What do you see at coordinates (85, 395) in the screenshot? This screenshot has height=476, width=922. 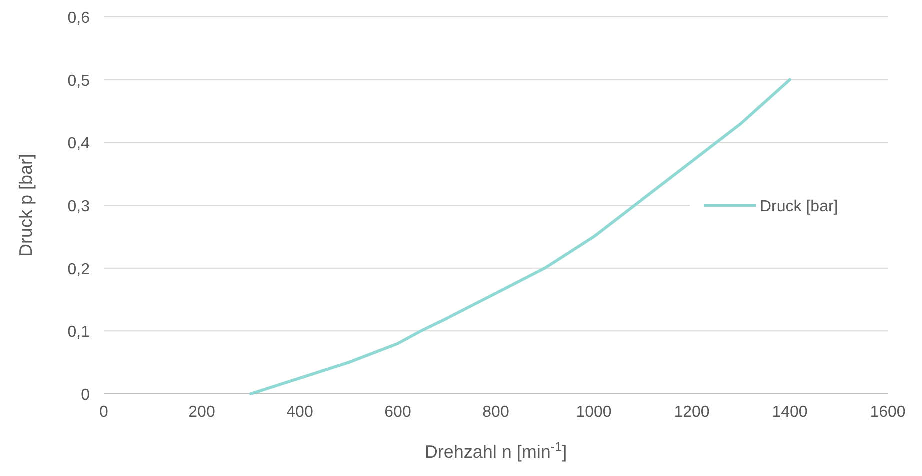 I see `y-tick-label: 0` at bounding box center [85, 395].